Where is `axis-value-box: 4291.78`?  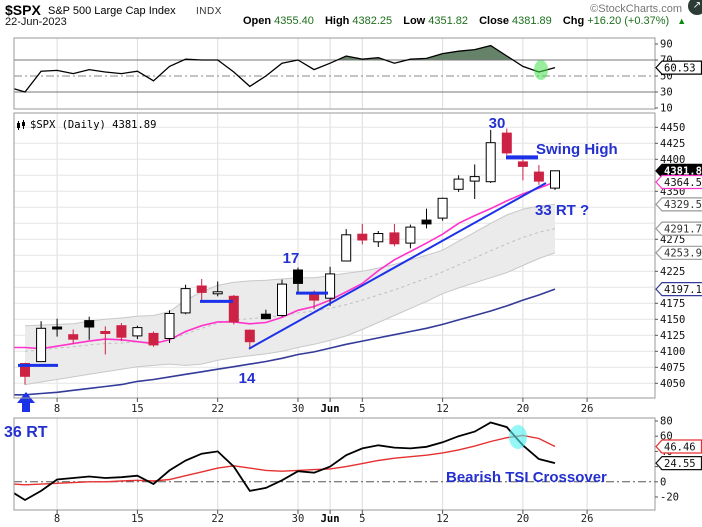 axis-value-box: 4291.78 is located at coordinates (678, 228).